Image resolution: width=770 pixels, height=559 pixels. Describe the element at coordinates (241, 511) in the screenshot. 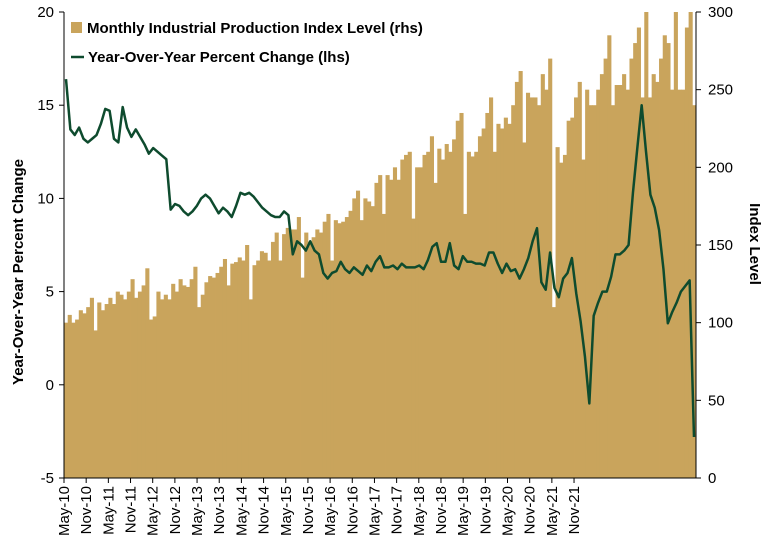

I see `x-tick-label: May-14` at that location.